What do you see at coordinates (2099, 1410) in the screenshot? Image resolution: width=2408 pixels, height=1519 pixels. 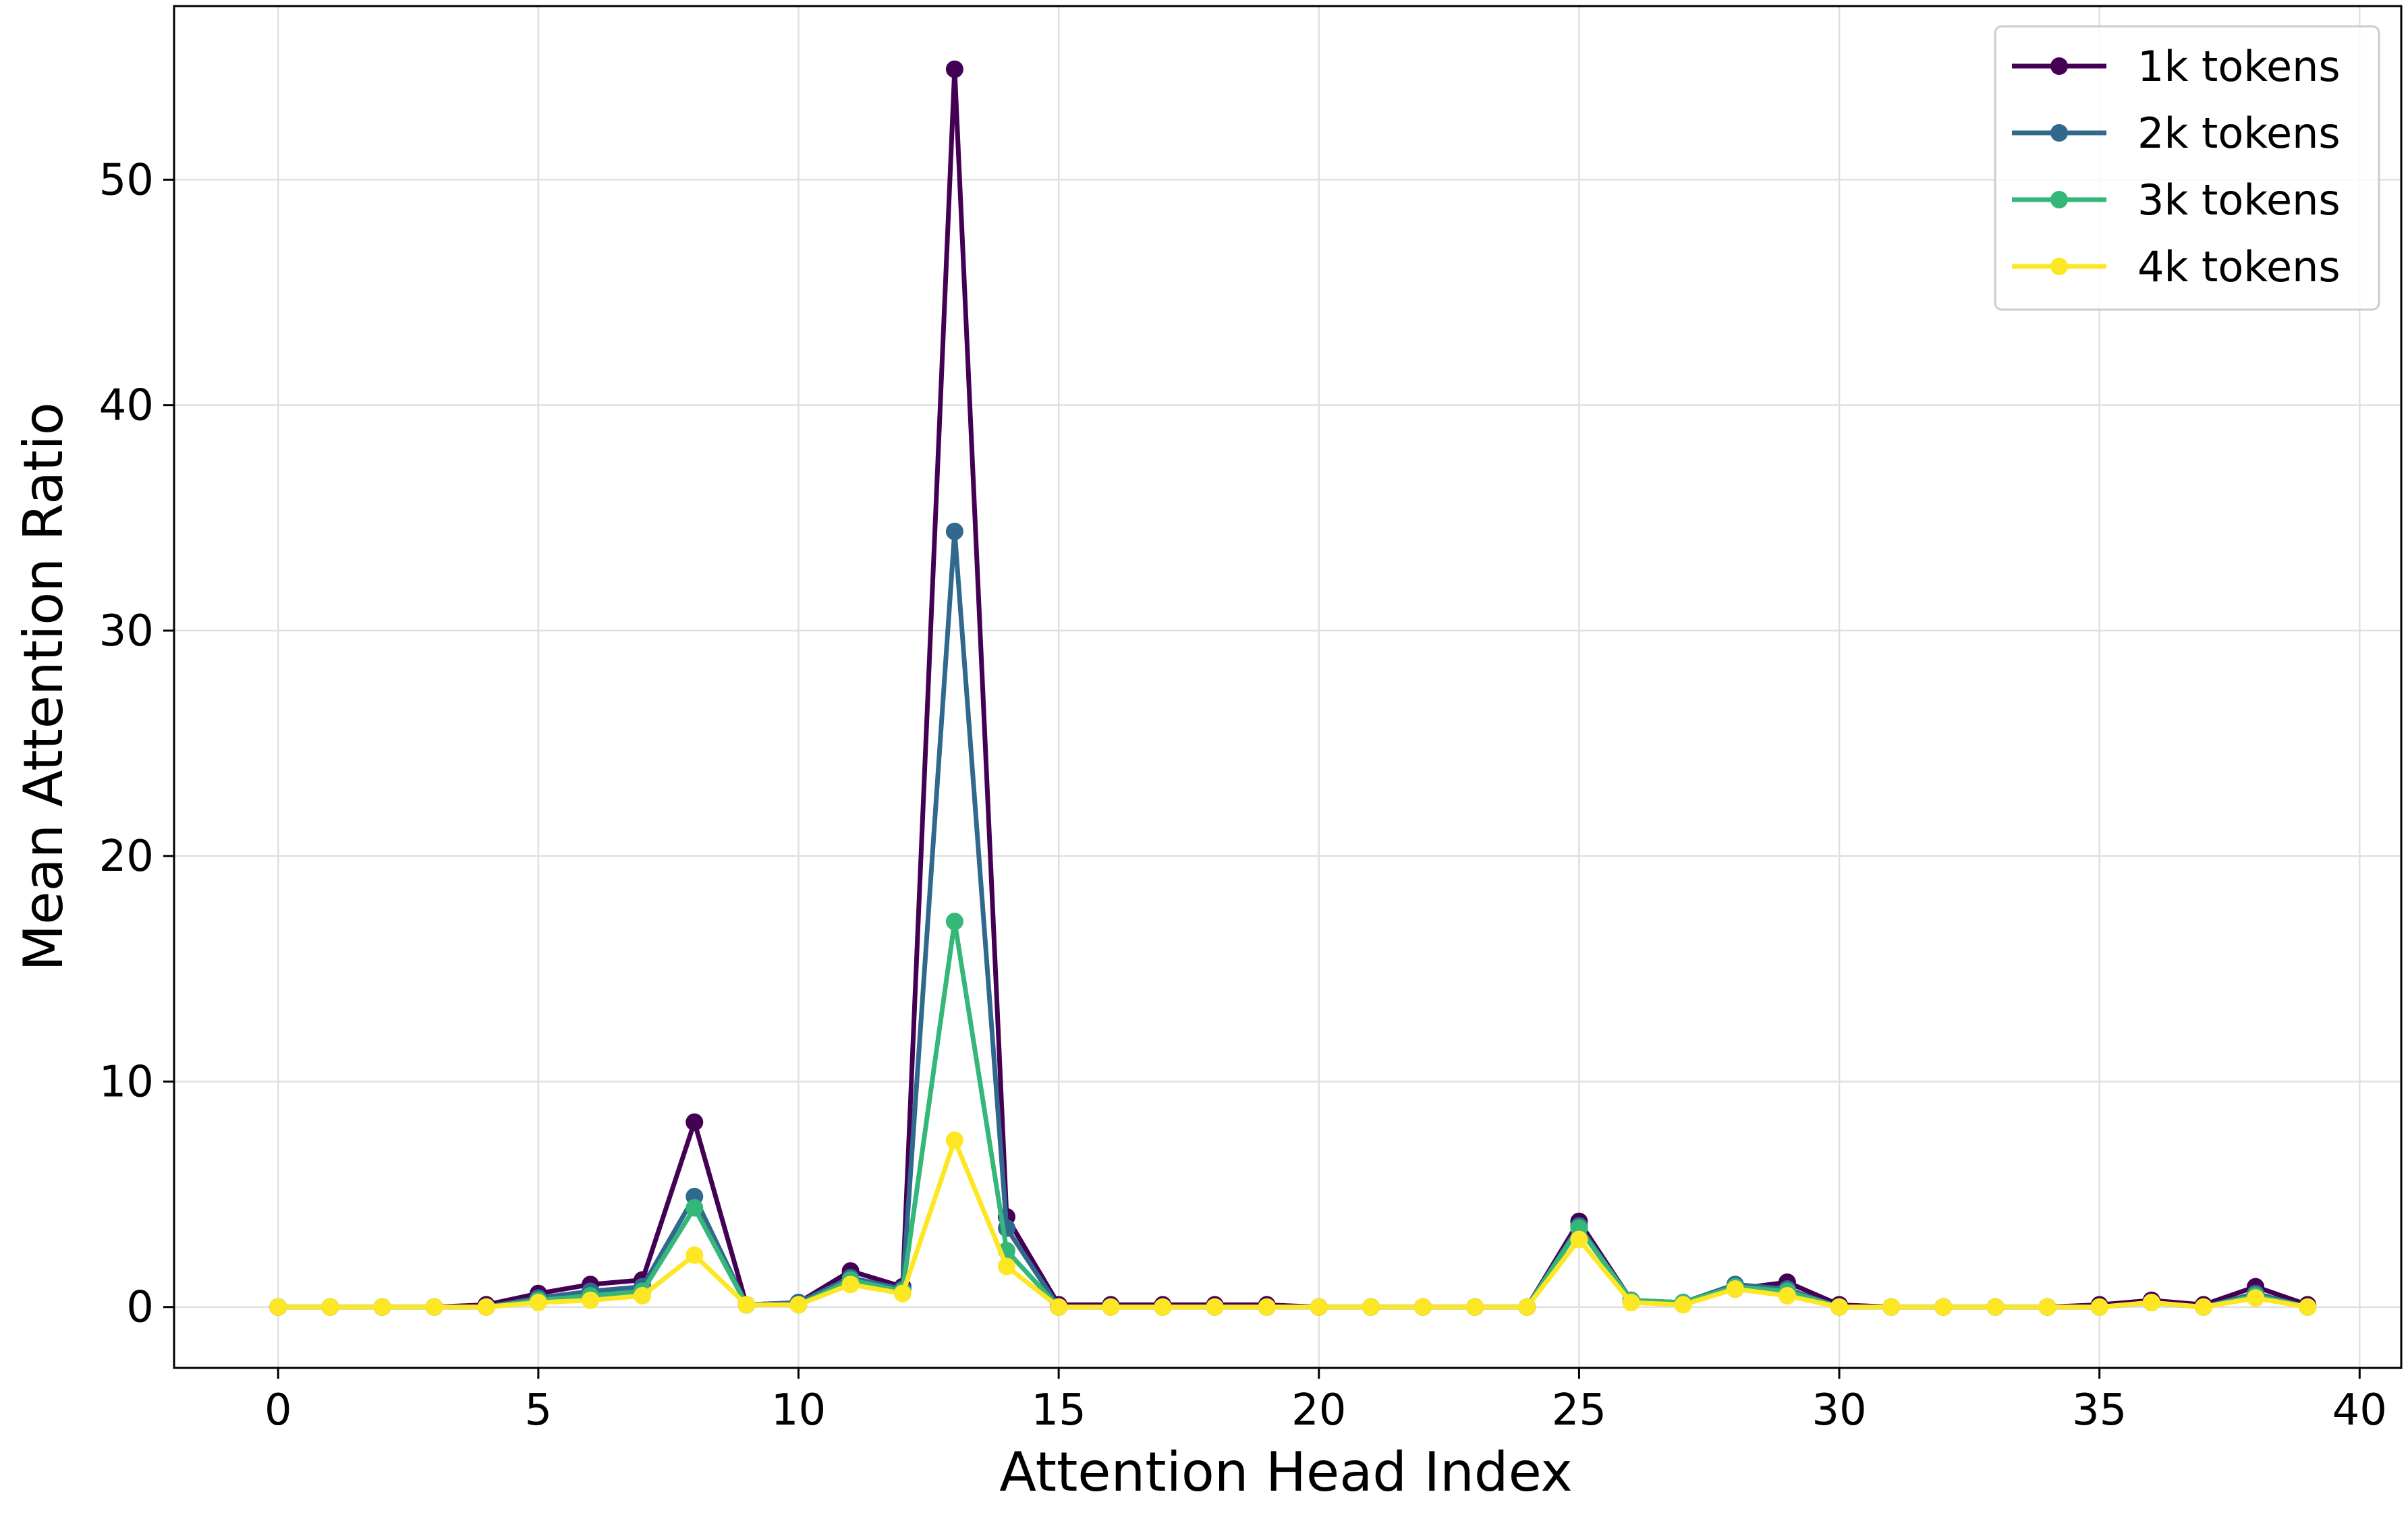 I see `x-tick-label: 35` at bounding box center [2099, 1410].